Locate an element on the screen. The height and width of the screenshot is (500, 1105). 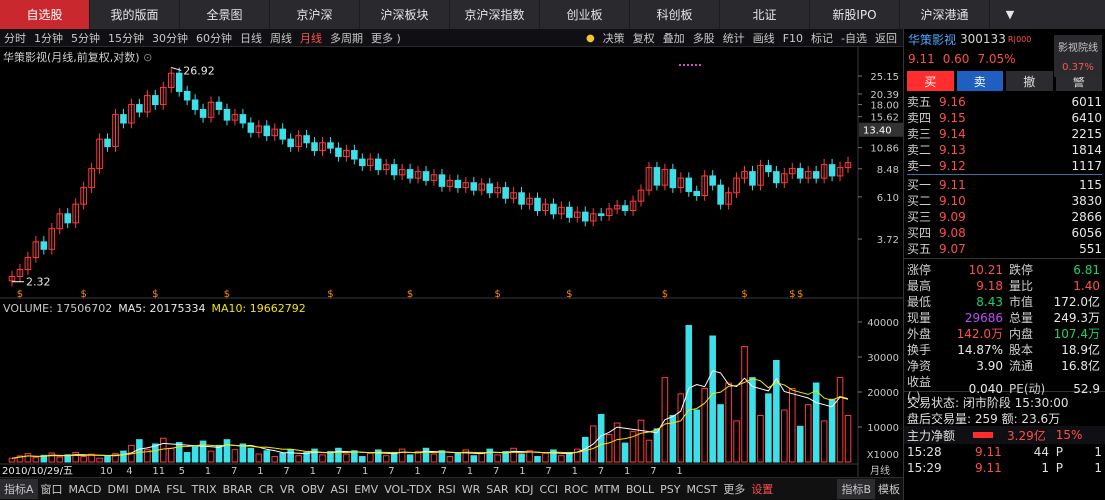
period-5min: 5分钟 is located at coordinates (85, 38).